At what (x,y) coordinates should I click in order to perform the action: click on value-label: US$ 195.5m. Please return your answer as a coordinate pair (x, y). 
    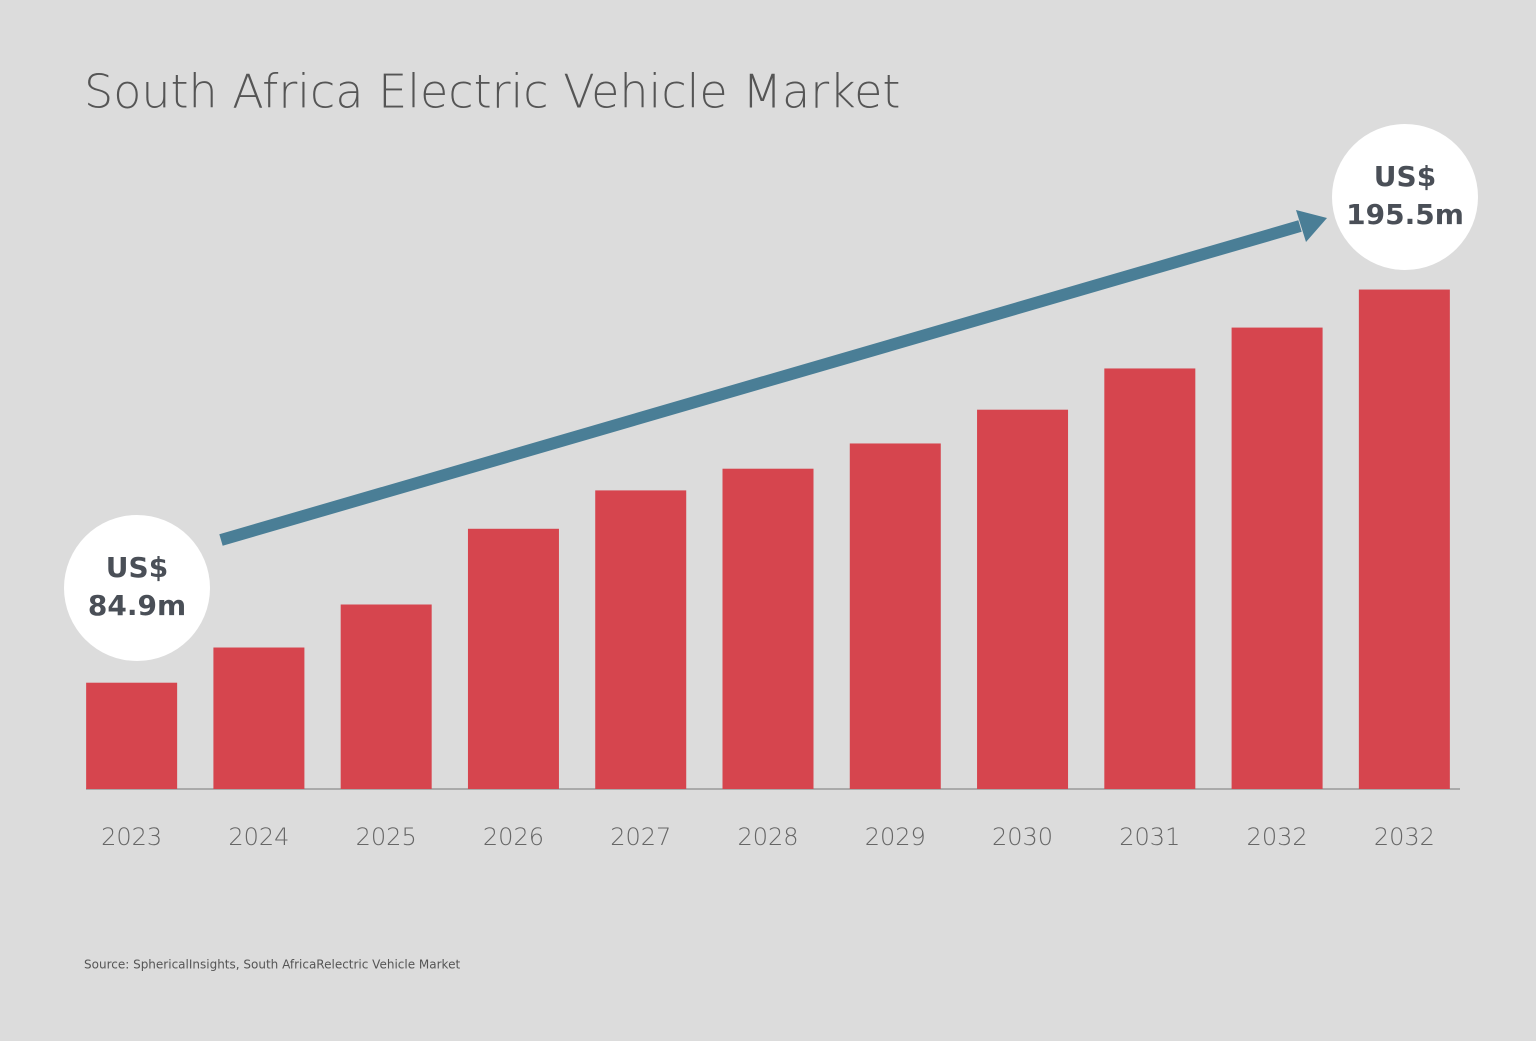
    Looking at the image, I should click on (1405, 195).